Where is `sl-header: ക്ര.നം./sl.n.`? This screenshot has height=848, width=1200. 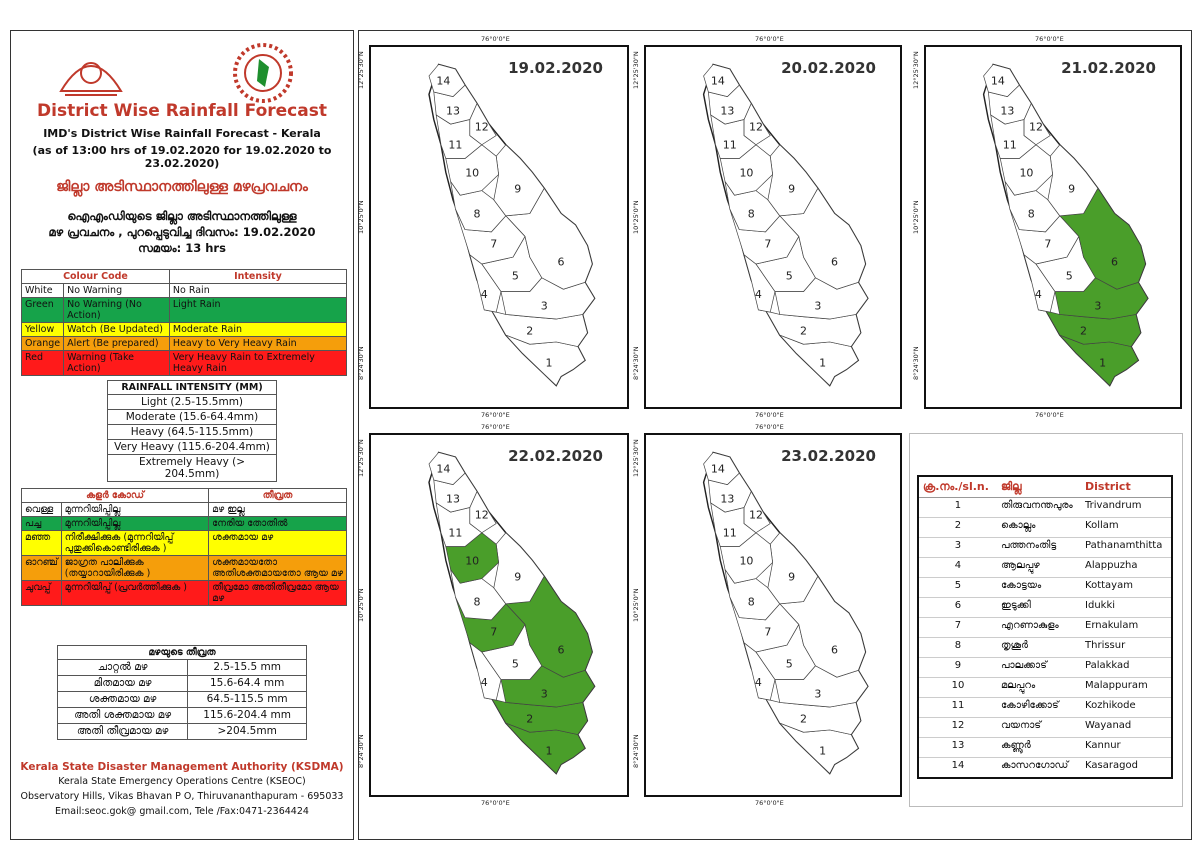 sl-header: ക്ര.നം./sl.n. is located at coordinates (957, 487).